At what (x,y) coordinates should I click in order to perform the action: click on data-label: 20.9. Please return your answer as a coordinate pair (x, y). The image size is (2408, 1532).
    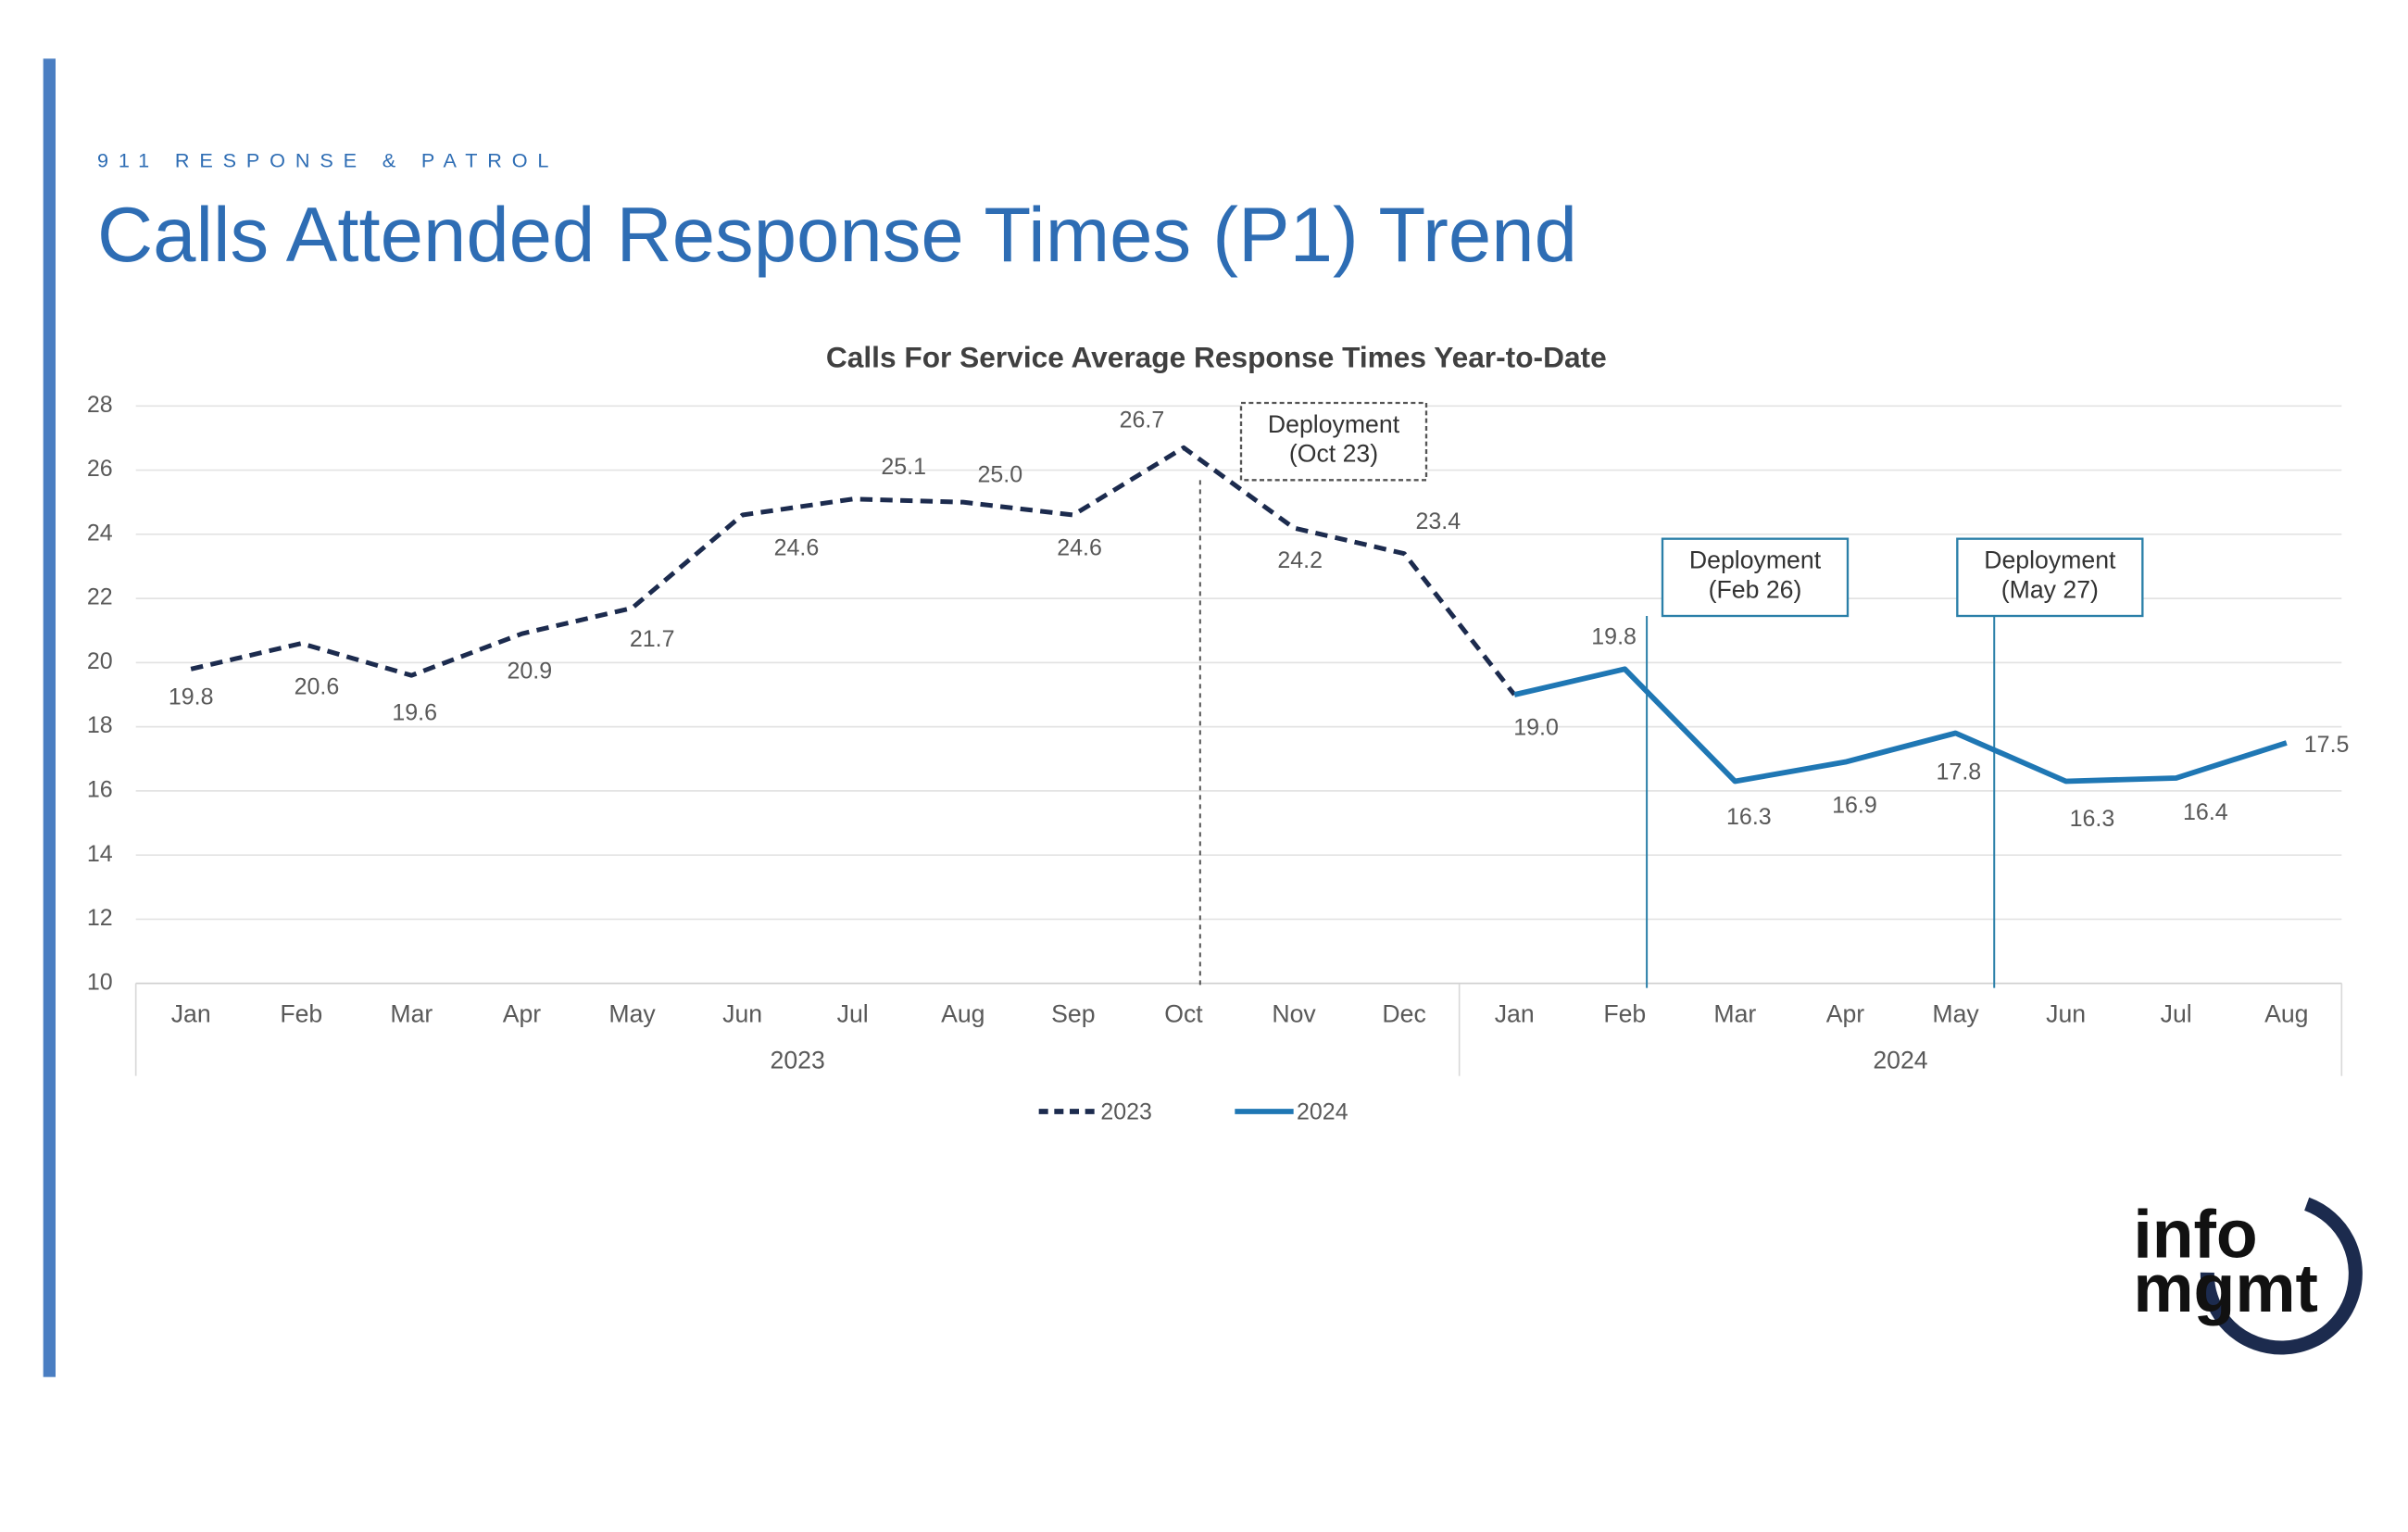
    Looking at the image, I should click on (529, 671).